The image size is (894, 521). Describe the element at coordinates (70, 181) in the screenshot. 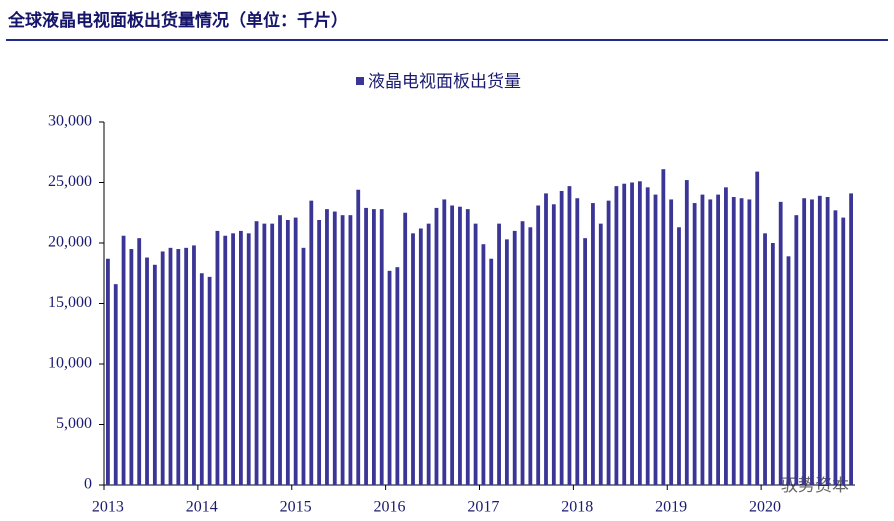

I see `y-tick-label: 25,000` at that location.